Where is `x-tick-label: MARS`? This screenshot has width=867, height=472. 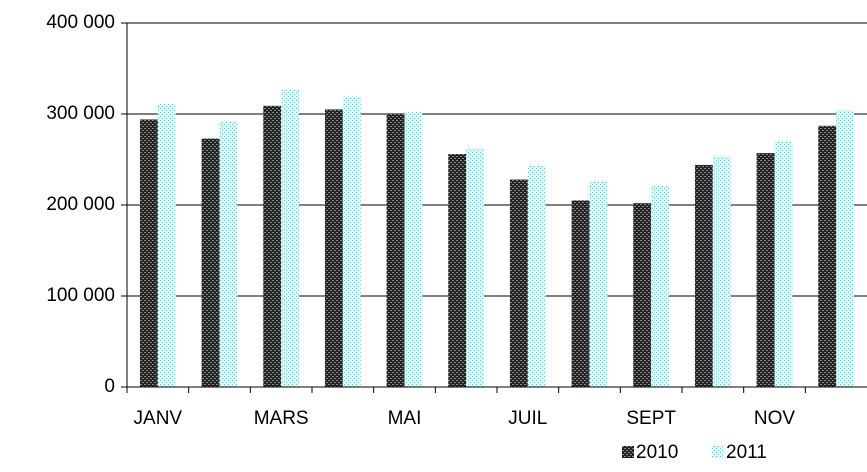 x-tick-label: MARS is located at coordinates (281, 418).